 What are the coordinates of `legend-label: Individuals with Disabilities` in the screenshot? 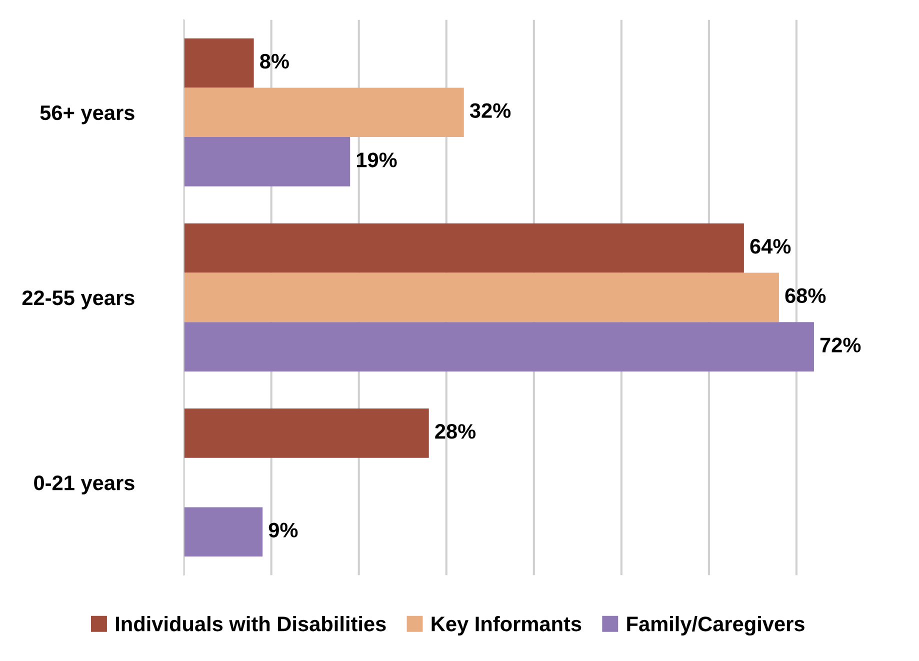 It's located at (251, 624).